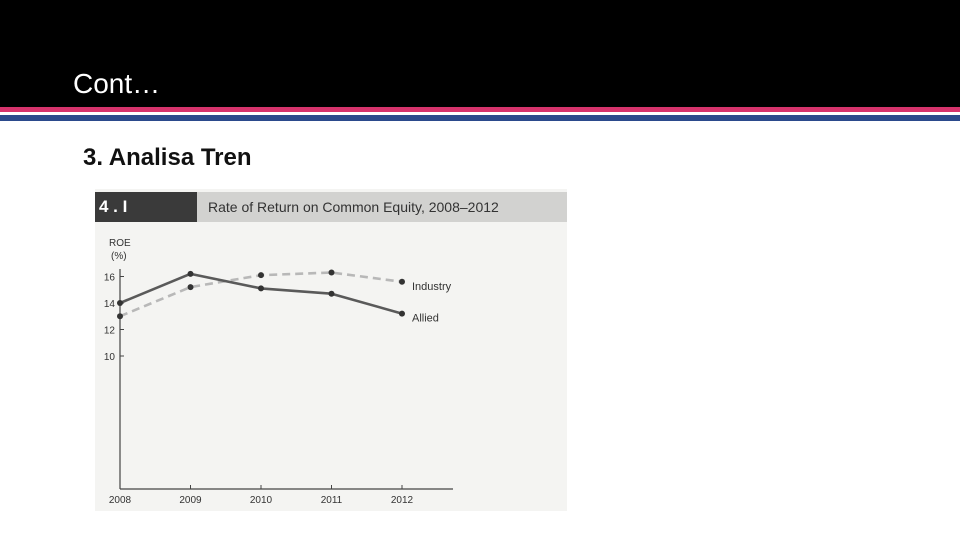  What do you see at coordinates (261, 500) in the screenshot?
I see `x-tick-label: 2010` at bounding box center [261, 500].